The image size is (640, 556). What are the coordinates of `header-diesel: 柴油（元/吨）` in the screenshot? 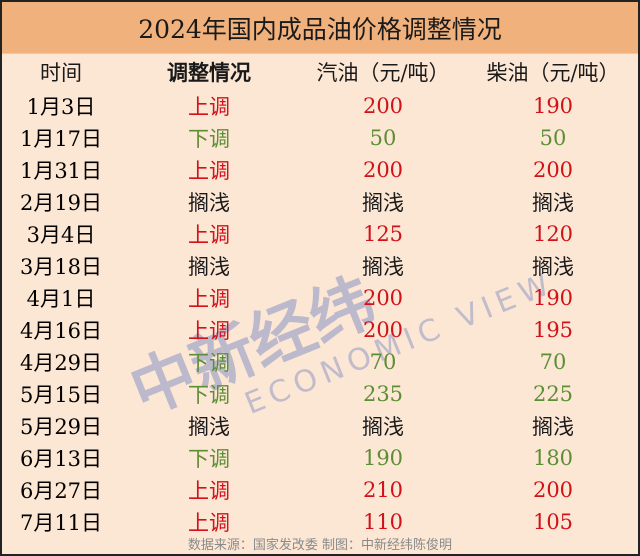 It's located at (553, 73).